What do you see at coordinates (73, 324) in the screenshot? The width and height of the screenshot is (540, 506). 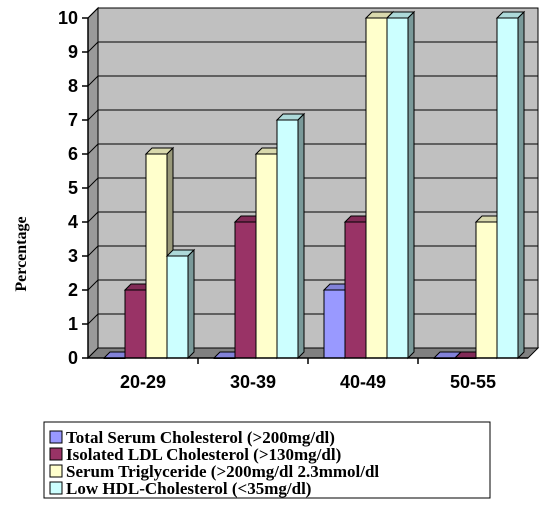 I see `y-tick-label: 1` at bounding box center [73, 324].